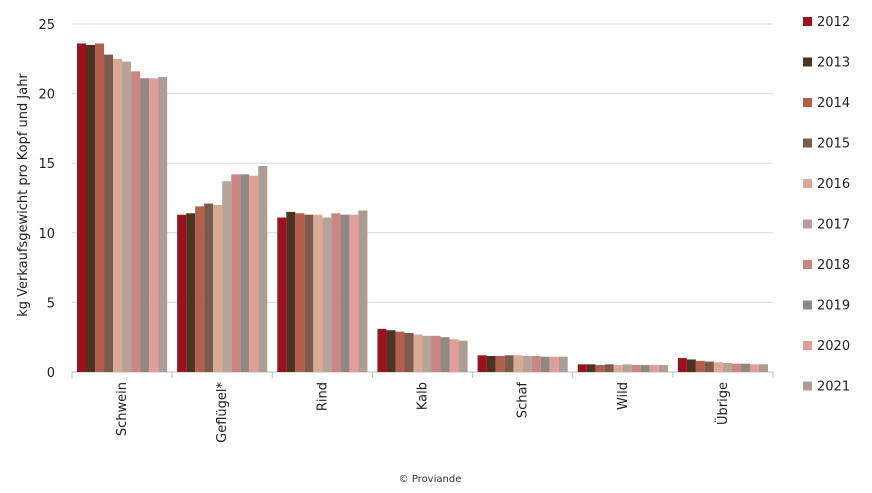  What do you see at coordinates (718, 367) in the screenshot?
I see `bar-7-2016` at bounding box center [718, 367].